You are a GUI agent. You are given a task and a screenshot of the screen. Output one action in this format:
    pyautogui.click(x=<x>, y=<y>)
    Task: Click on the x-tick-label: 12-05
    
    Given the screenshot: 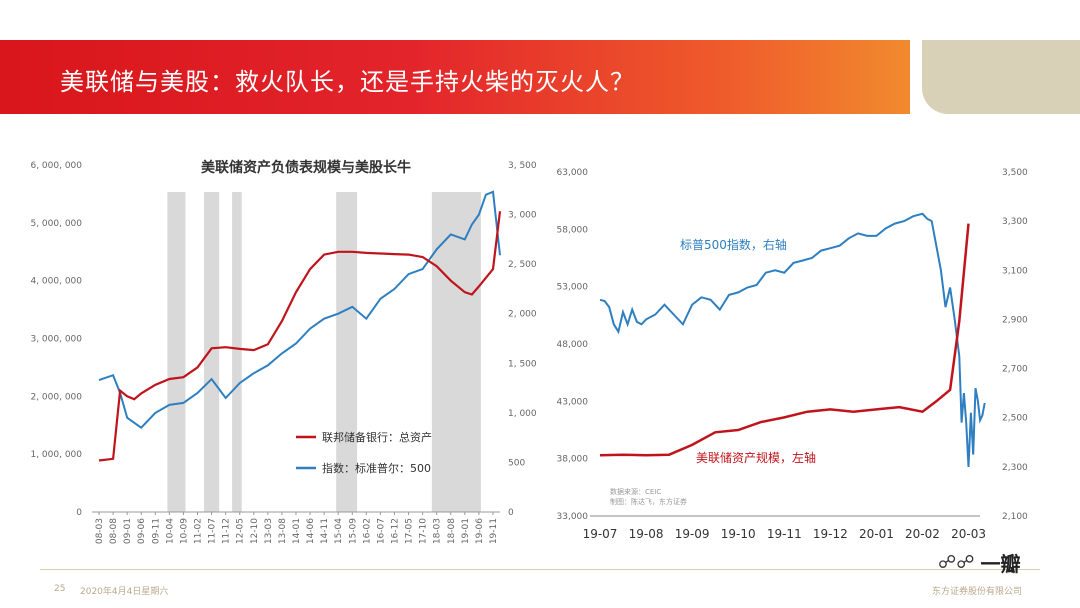 What is the action you would take?
    pyautogui.click(x=241, y=531)
    